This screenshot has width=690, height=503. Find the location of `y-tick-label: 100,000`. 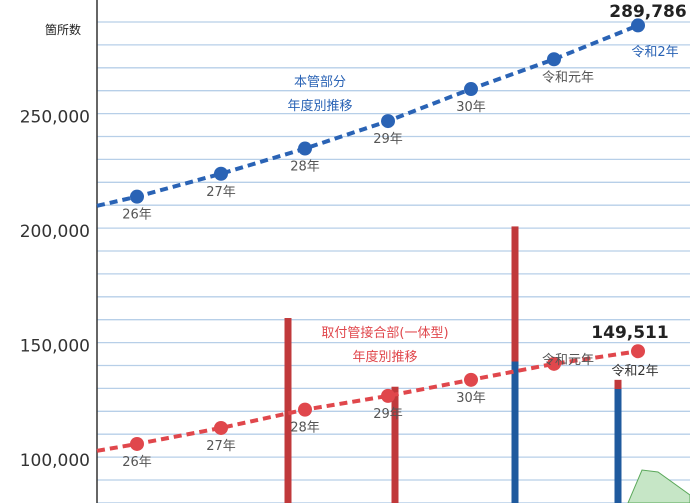

y-tick-label: 100,000 is located at coordinates (55, 461).